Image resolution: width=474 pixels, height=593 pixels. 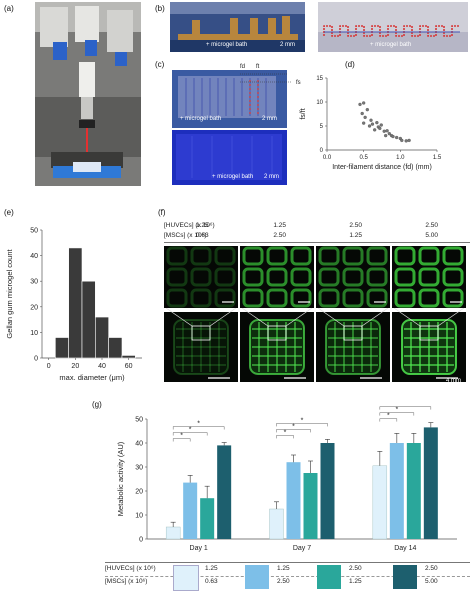 I want to click on c-scale-bottom: 2 mm, so click(x=271, y=177).